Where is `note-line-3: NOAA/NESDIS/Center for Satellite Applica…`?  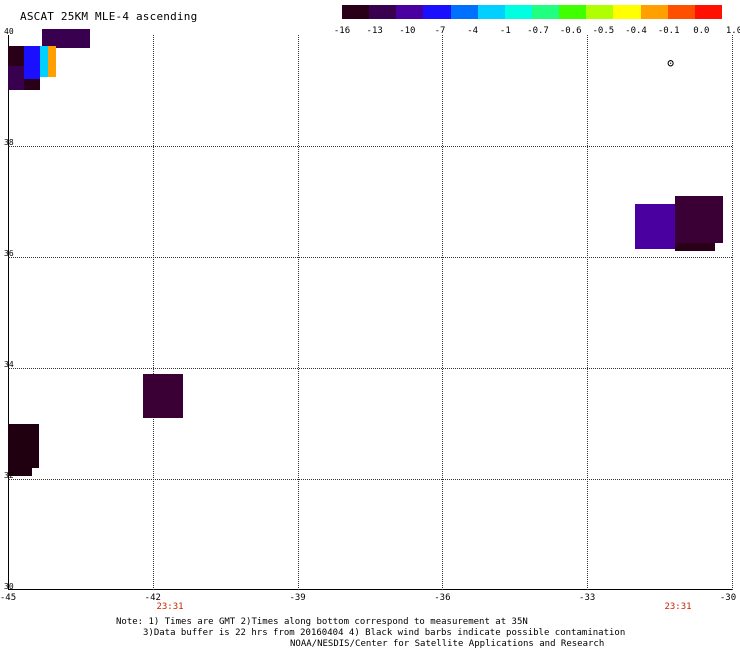 note-line-3: NOAA/NESDIS/Center for Satellite Applica… is located at coordinates (447, 644).